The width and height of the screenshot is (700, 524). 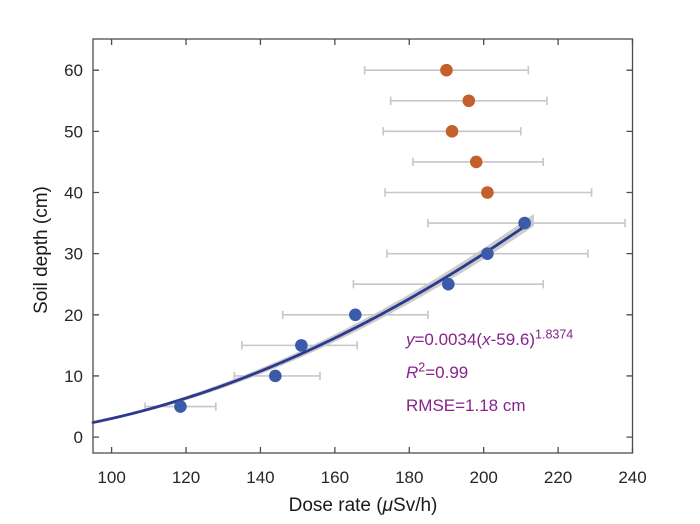 I want to click on y-tick-label: 60, so click(x=73, y=70).